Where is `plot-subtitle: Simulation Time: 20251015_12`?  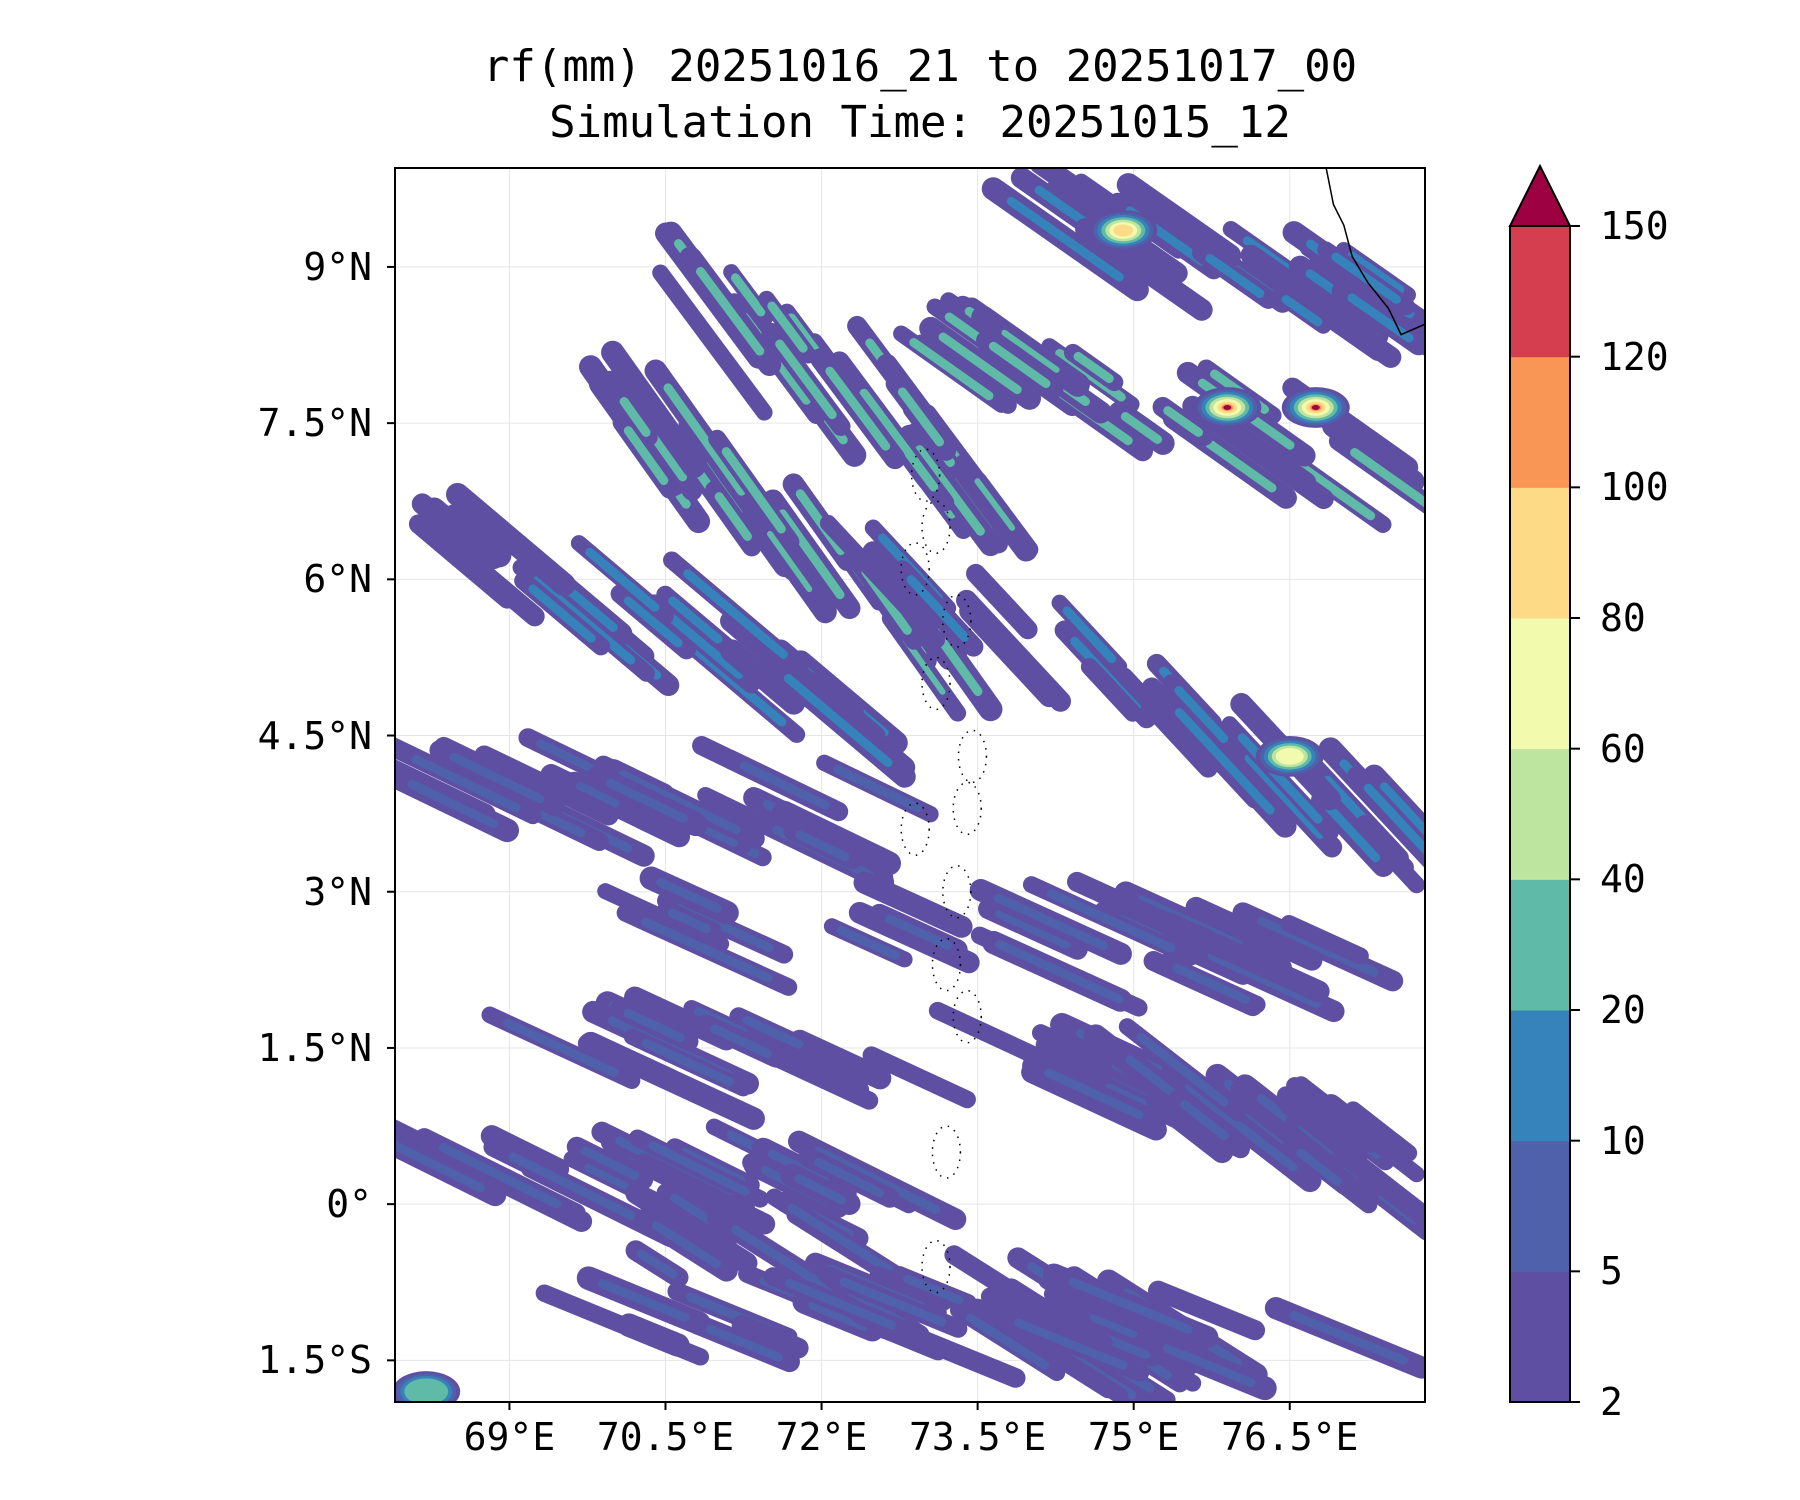
plot-subtitle: Simulation Time: 20251015_12 is located at coordinates (920, 122).